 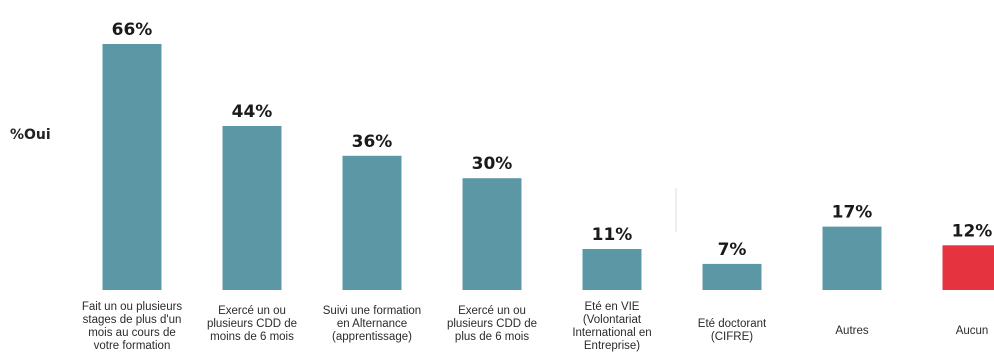 I want to click on category-label-8: Aucun, so click(x=972, y=331).